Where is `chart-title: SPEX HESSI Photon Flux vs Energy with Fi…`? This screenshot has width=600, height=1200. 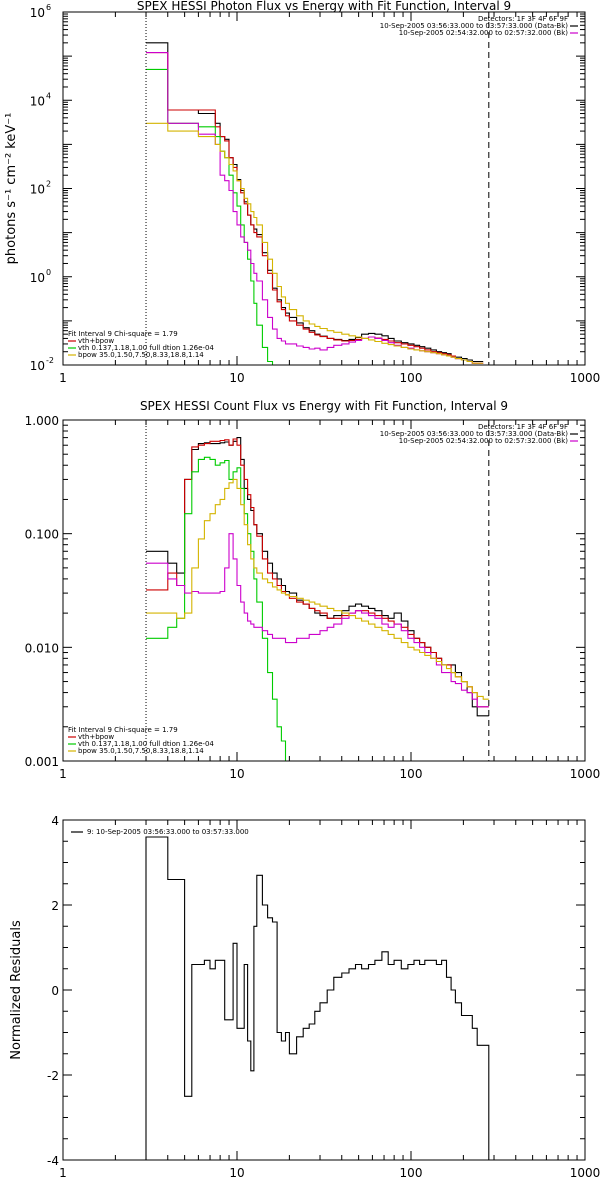
chart-title: SPEX HESSI Photon Flux vs Energy with Fi… is located at coordinates (324, 6).